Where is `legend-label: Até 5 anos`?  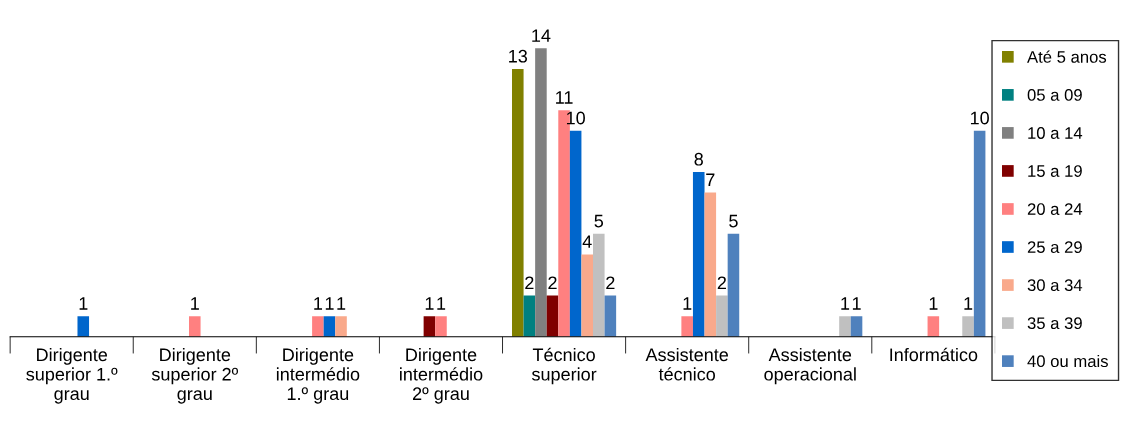 legend-label: Até 5 anos is located at coordinates (1067, 56).